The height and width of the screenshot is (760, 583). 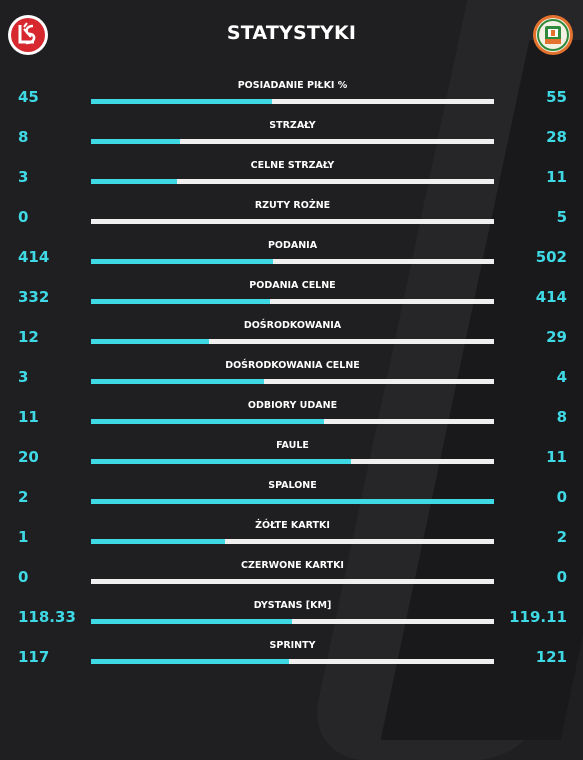 I want to click on away-club-logo, so click(x=553, y=35).